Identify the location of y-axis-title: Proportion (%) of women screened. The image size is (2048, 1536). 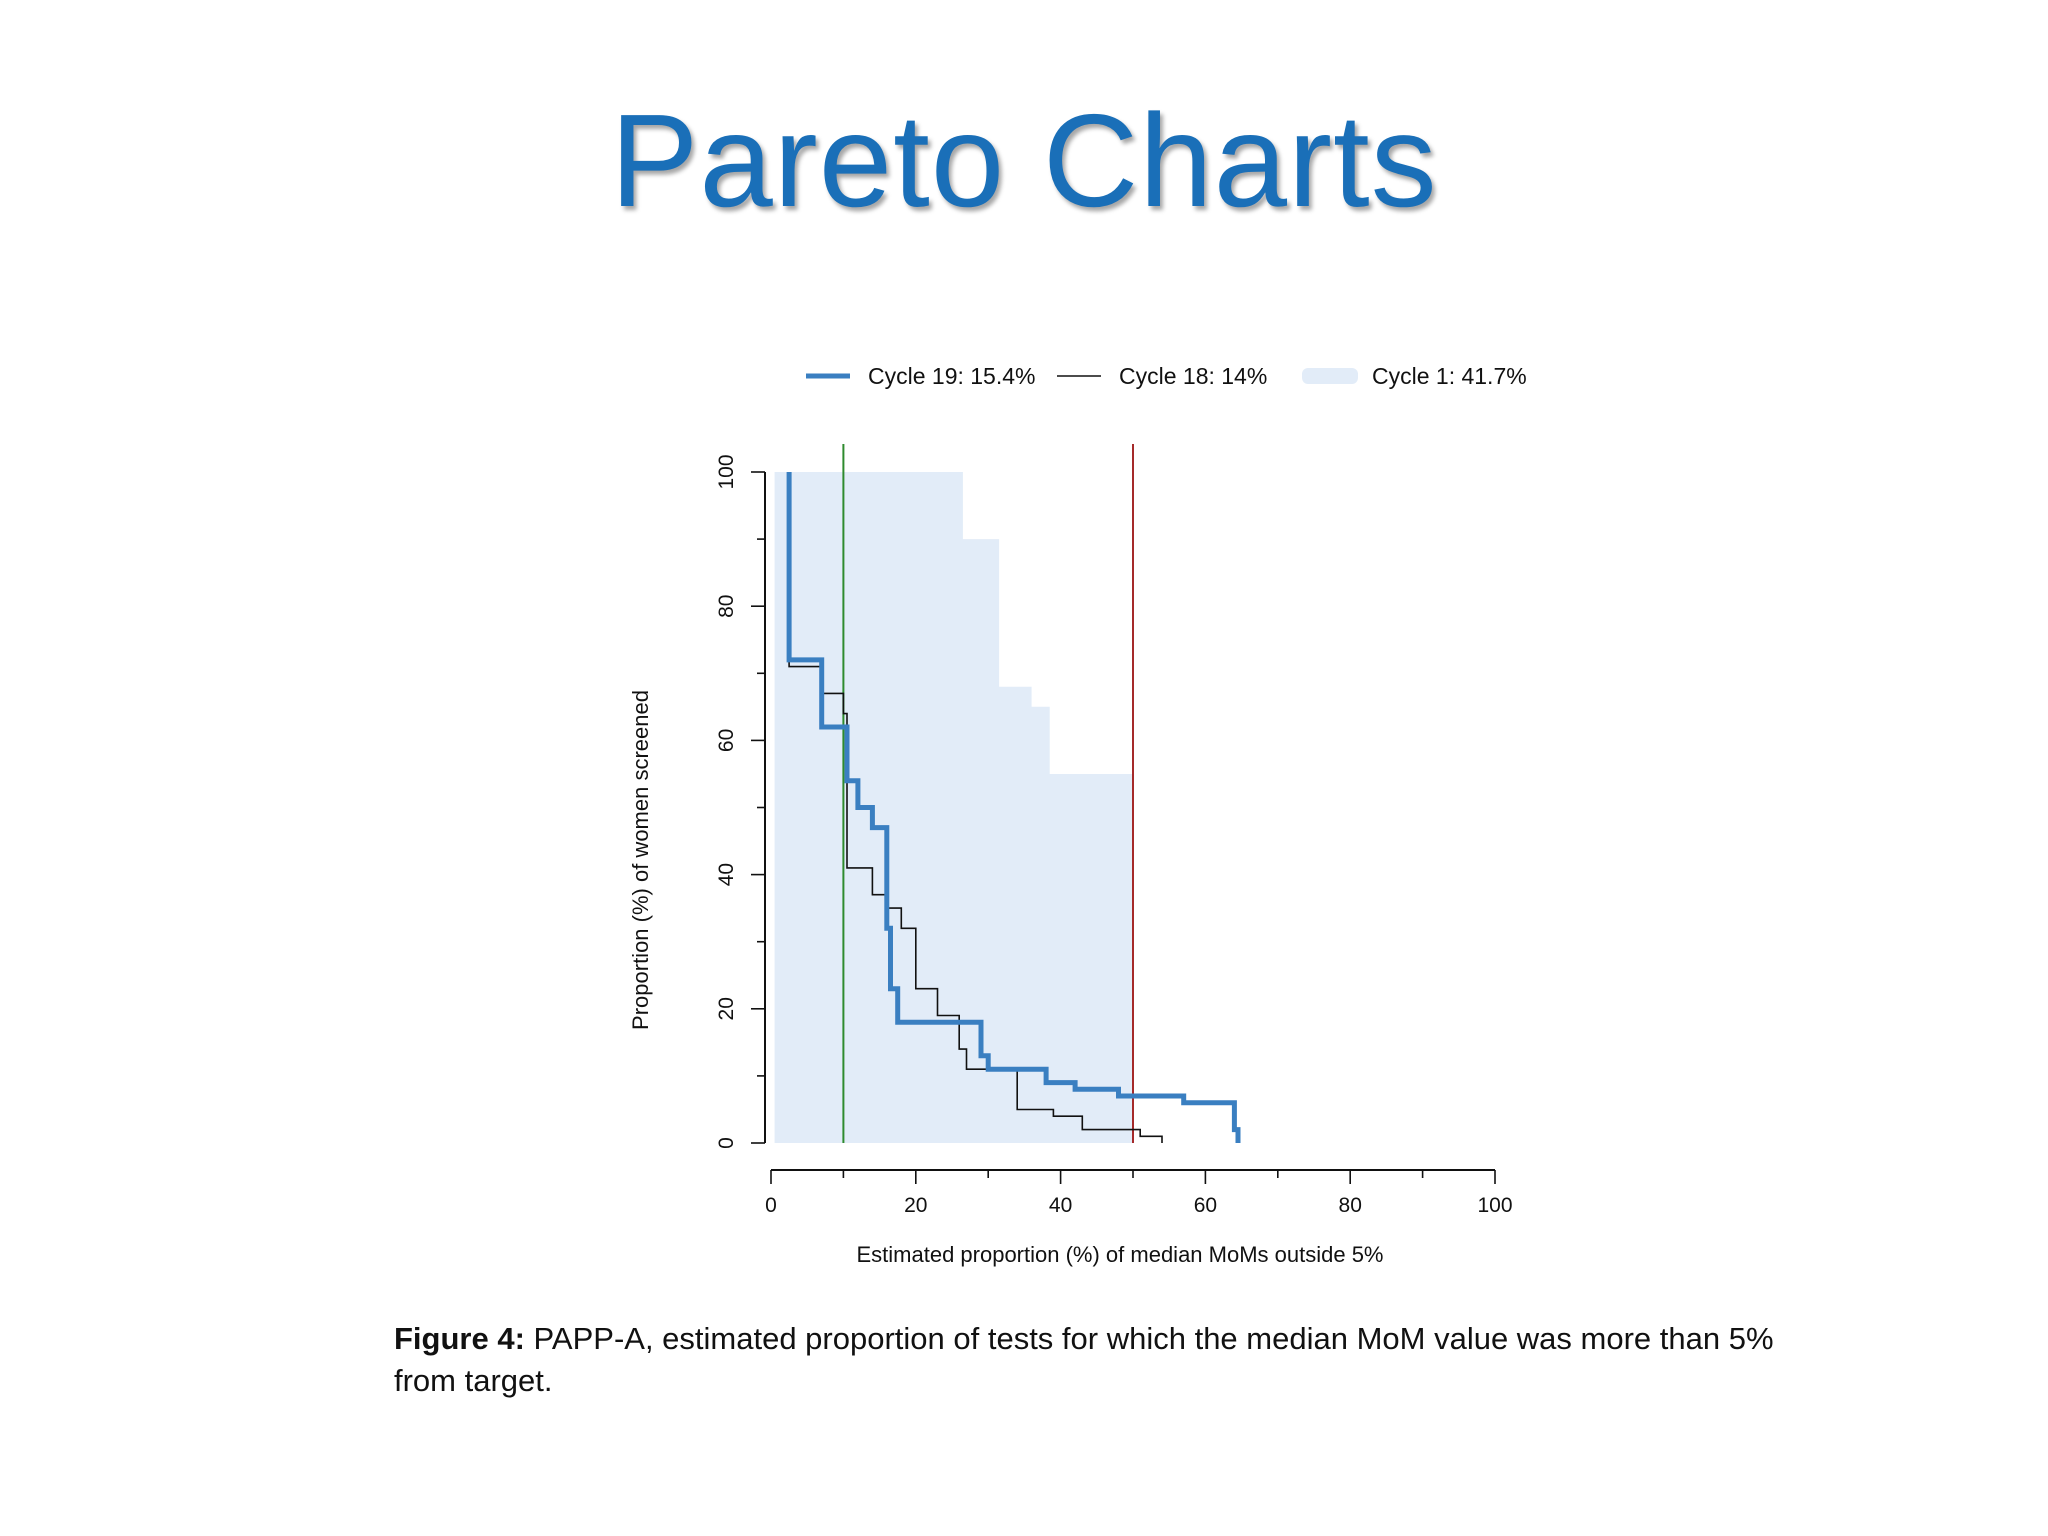
(640, 860).